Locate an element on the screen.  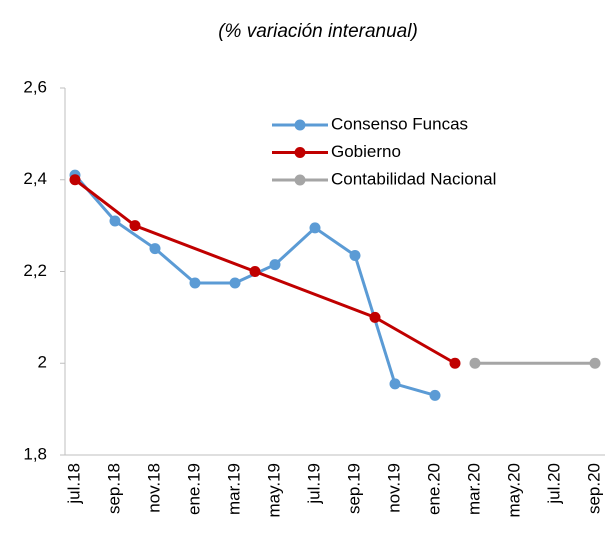
x-tick-label: may.20 is located at coordinates (513, 490).